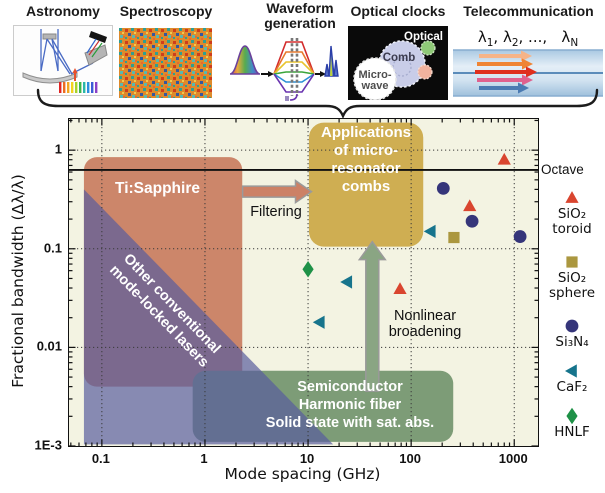 The height and width of the screenshot is (493, 605). I want to click on astronomy-telescope-icon, so click(63, 60).